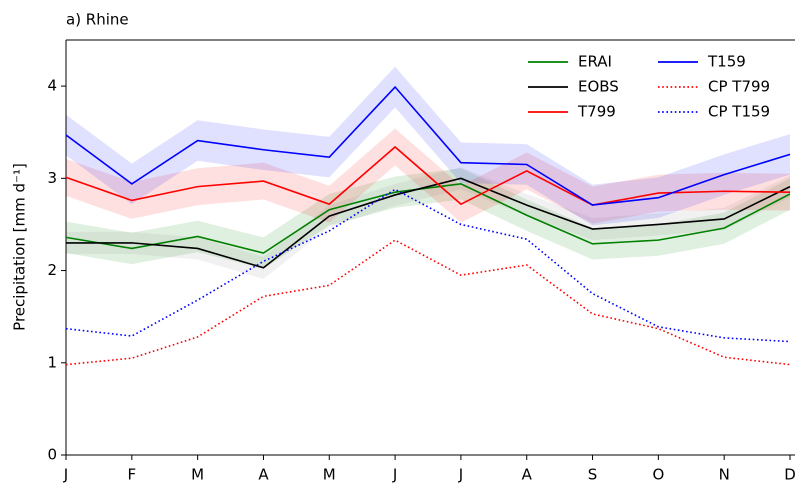  What do you see at coordinates (52, 86) in the screenshot?
I see `y-tick-label: 4` at bounding box center [52, 86].